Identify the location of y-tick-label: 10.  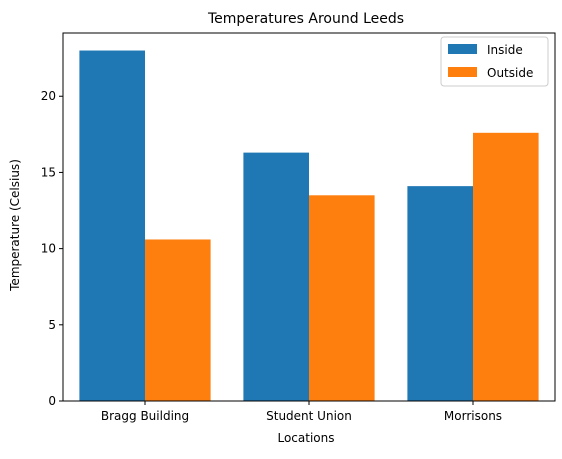
(48, 249).